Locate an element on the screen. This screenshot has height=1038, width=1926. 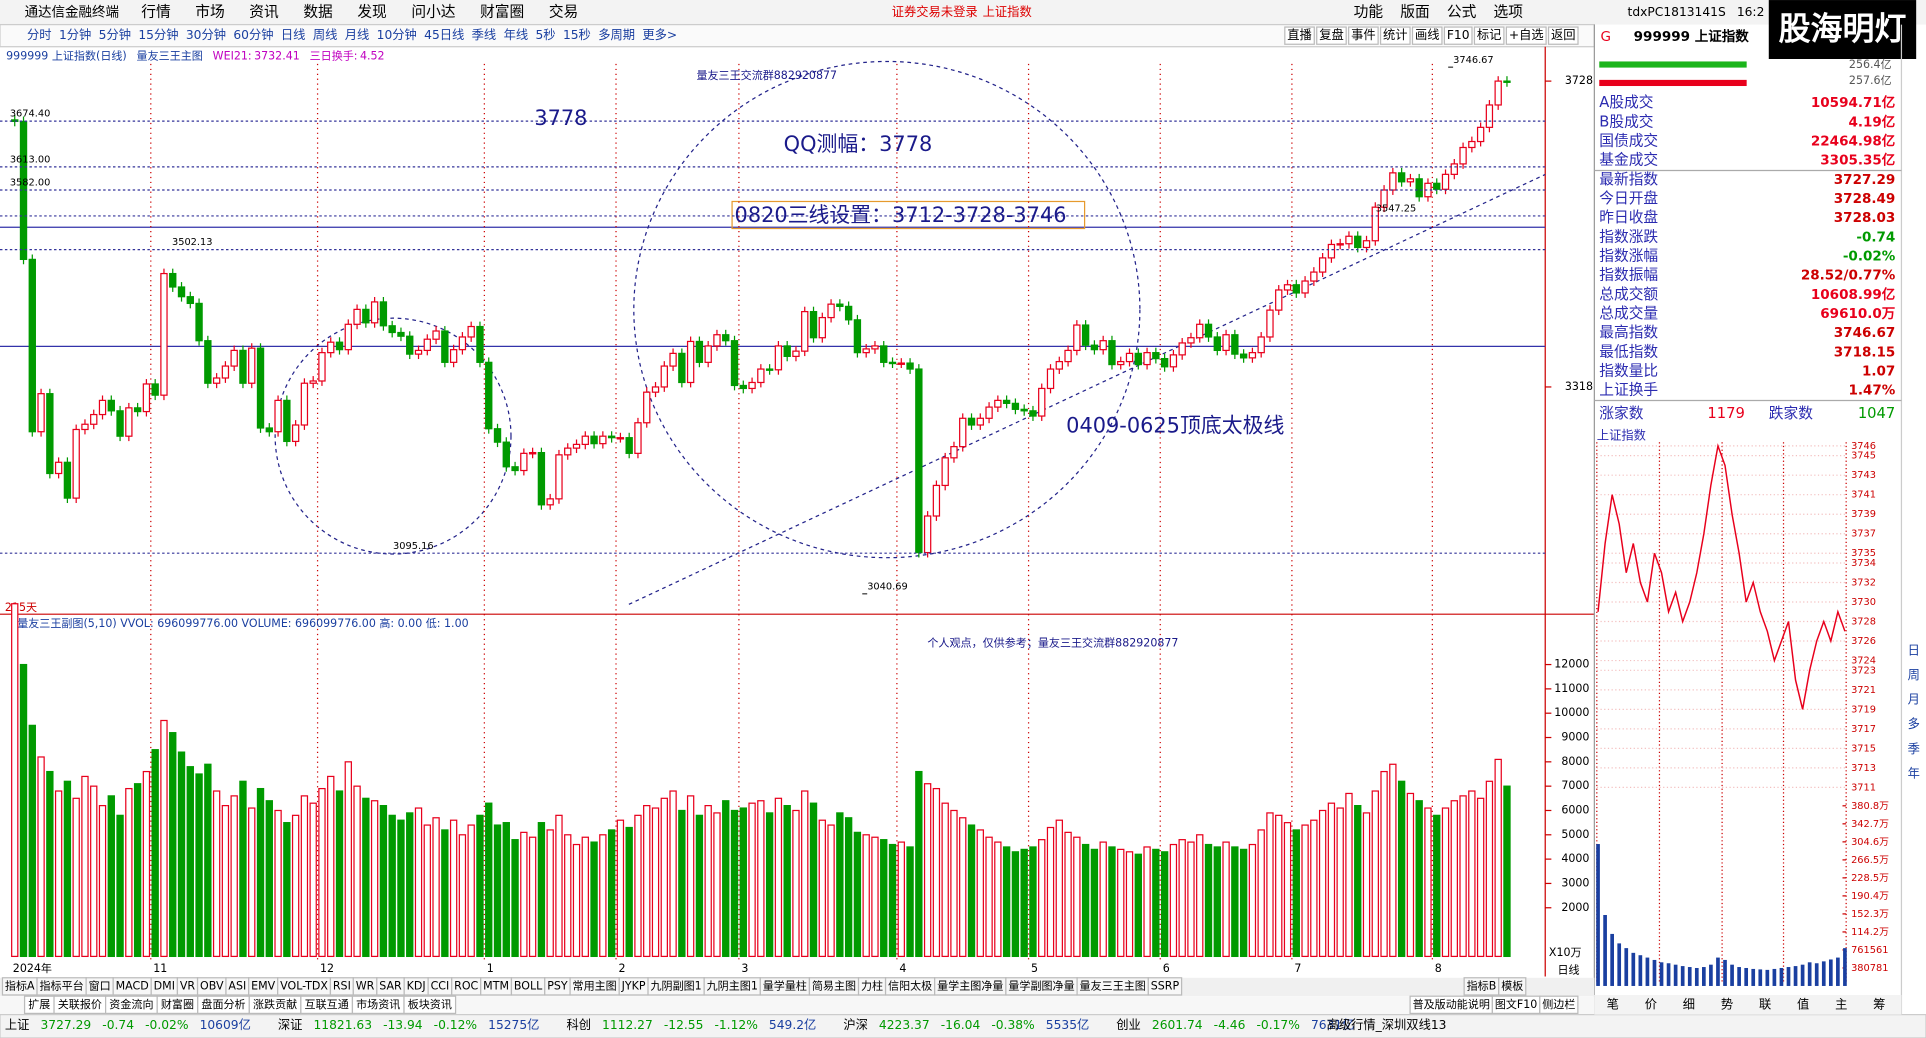
tool-button: F10 is located at coordinates (1458, 35).